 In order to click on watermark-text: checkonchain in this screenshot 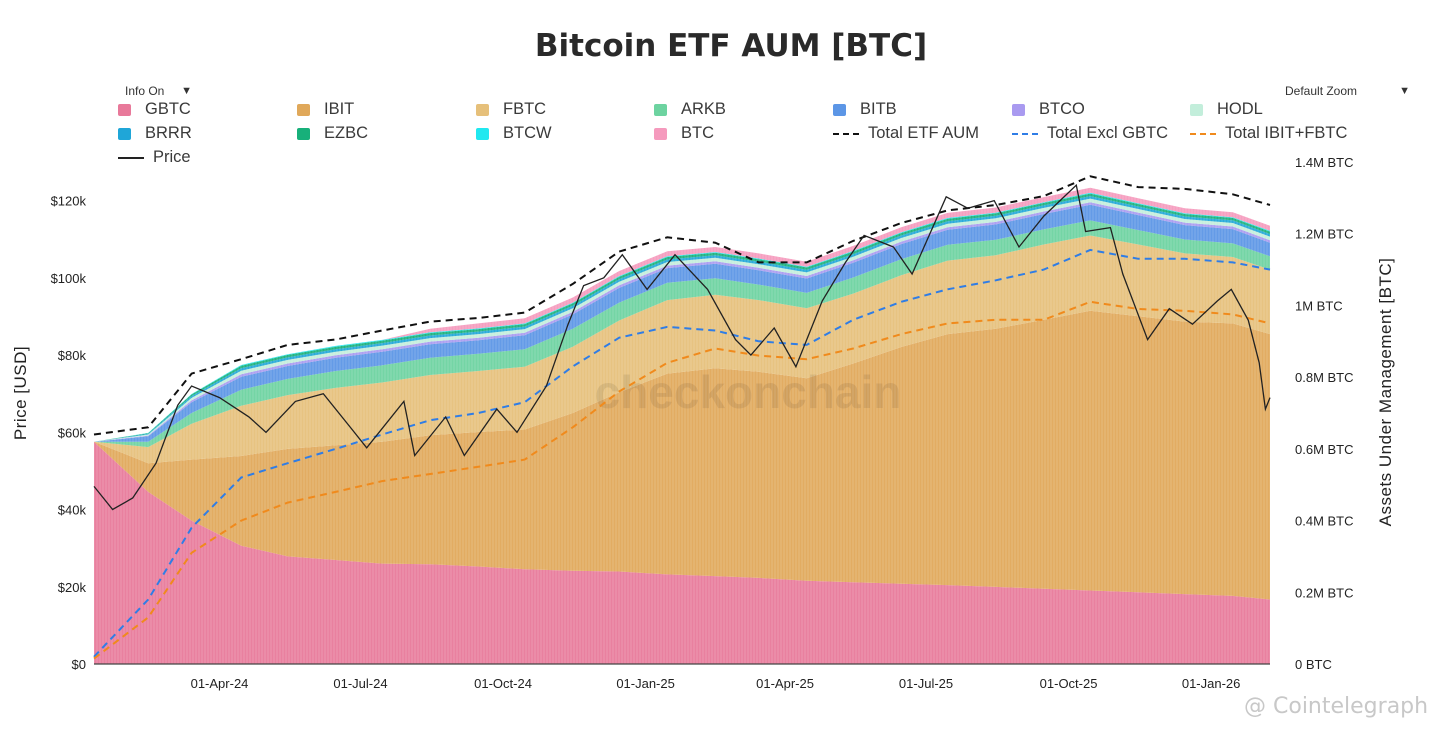, I will do `click(748, 392)`.